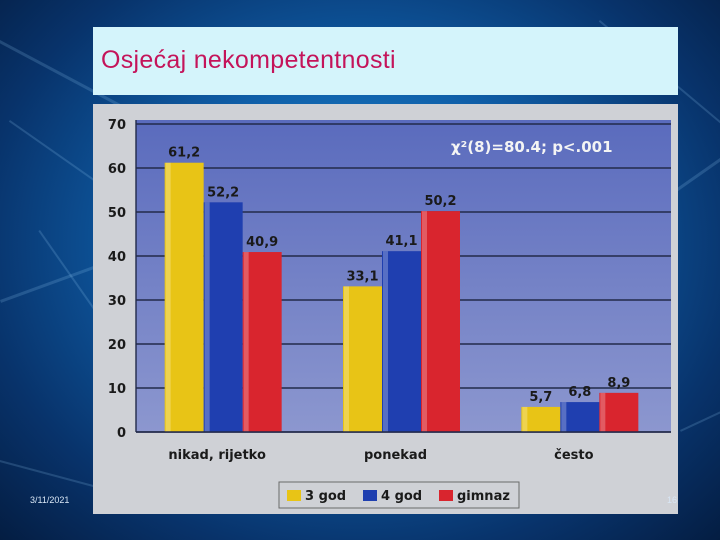  I want to click on data-label: 52,2, so click(223, 192).